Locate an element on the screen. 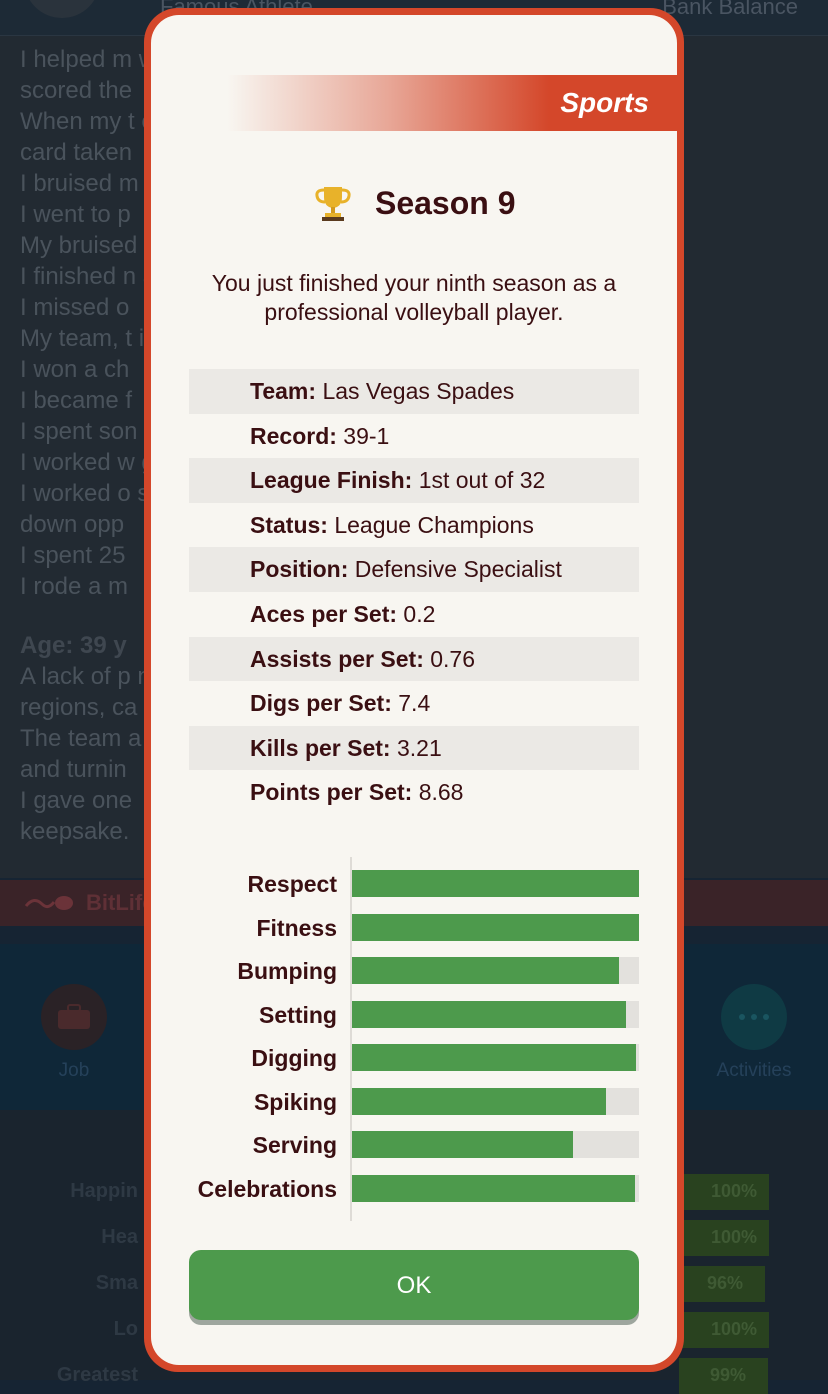 The image size is (828, 1394). bitlife-logo-icon is located at coordinates (48, 903).